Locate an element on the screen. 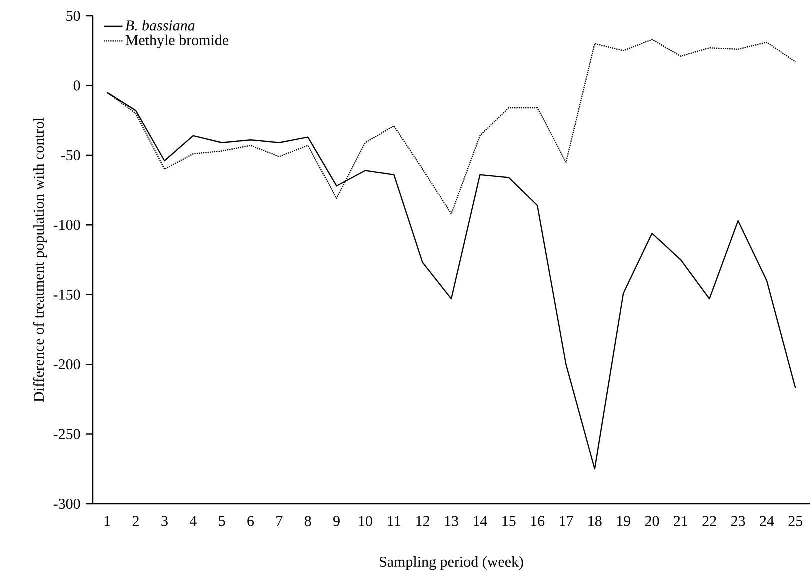 Image resolution: width=810 pixels, height=571 pixels. y-tick-label: -50 is located at coordinates (70, 155).